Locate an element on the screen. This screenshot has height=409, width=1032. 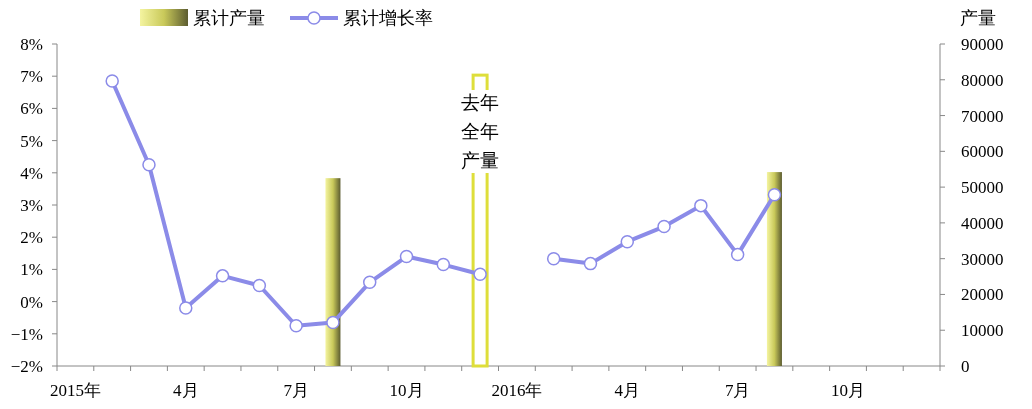
y2-tick-label: 70000 is located at coordinates (982, 116).